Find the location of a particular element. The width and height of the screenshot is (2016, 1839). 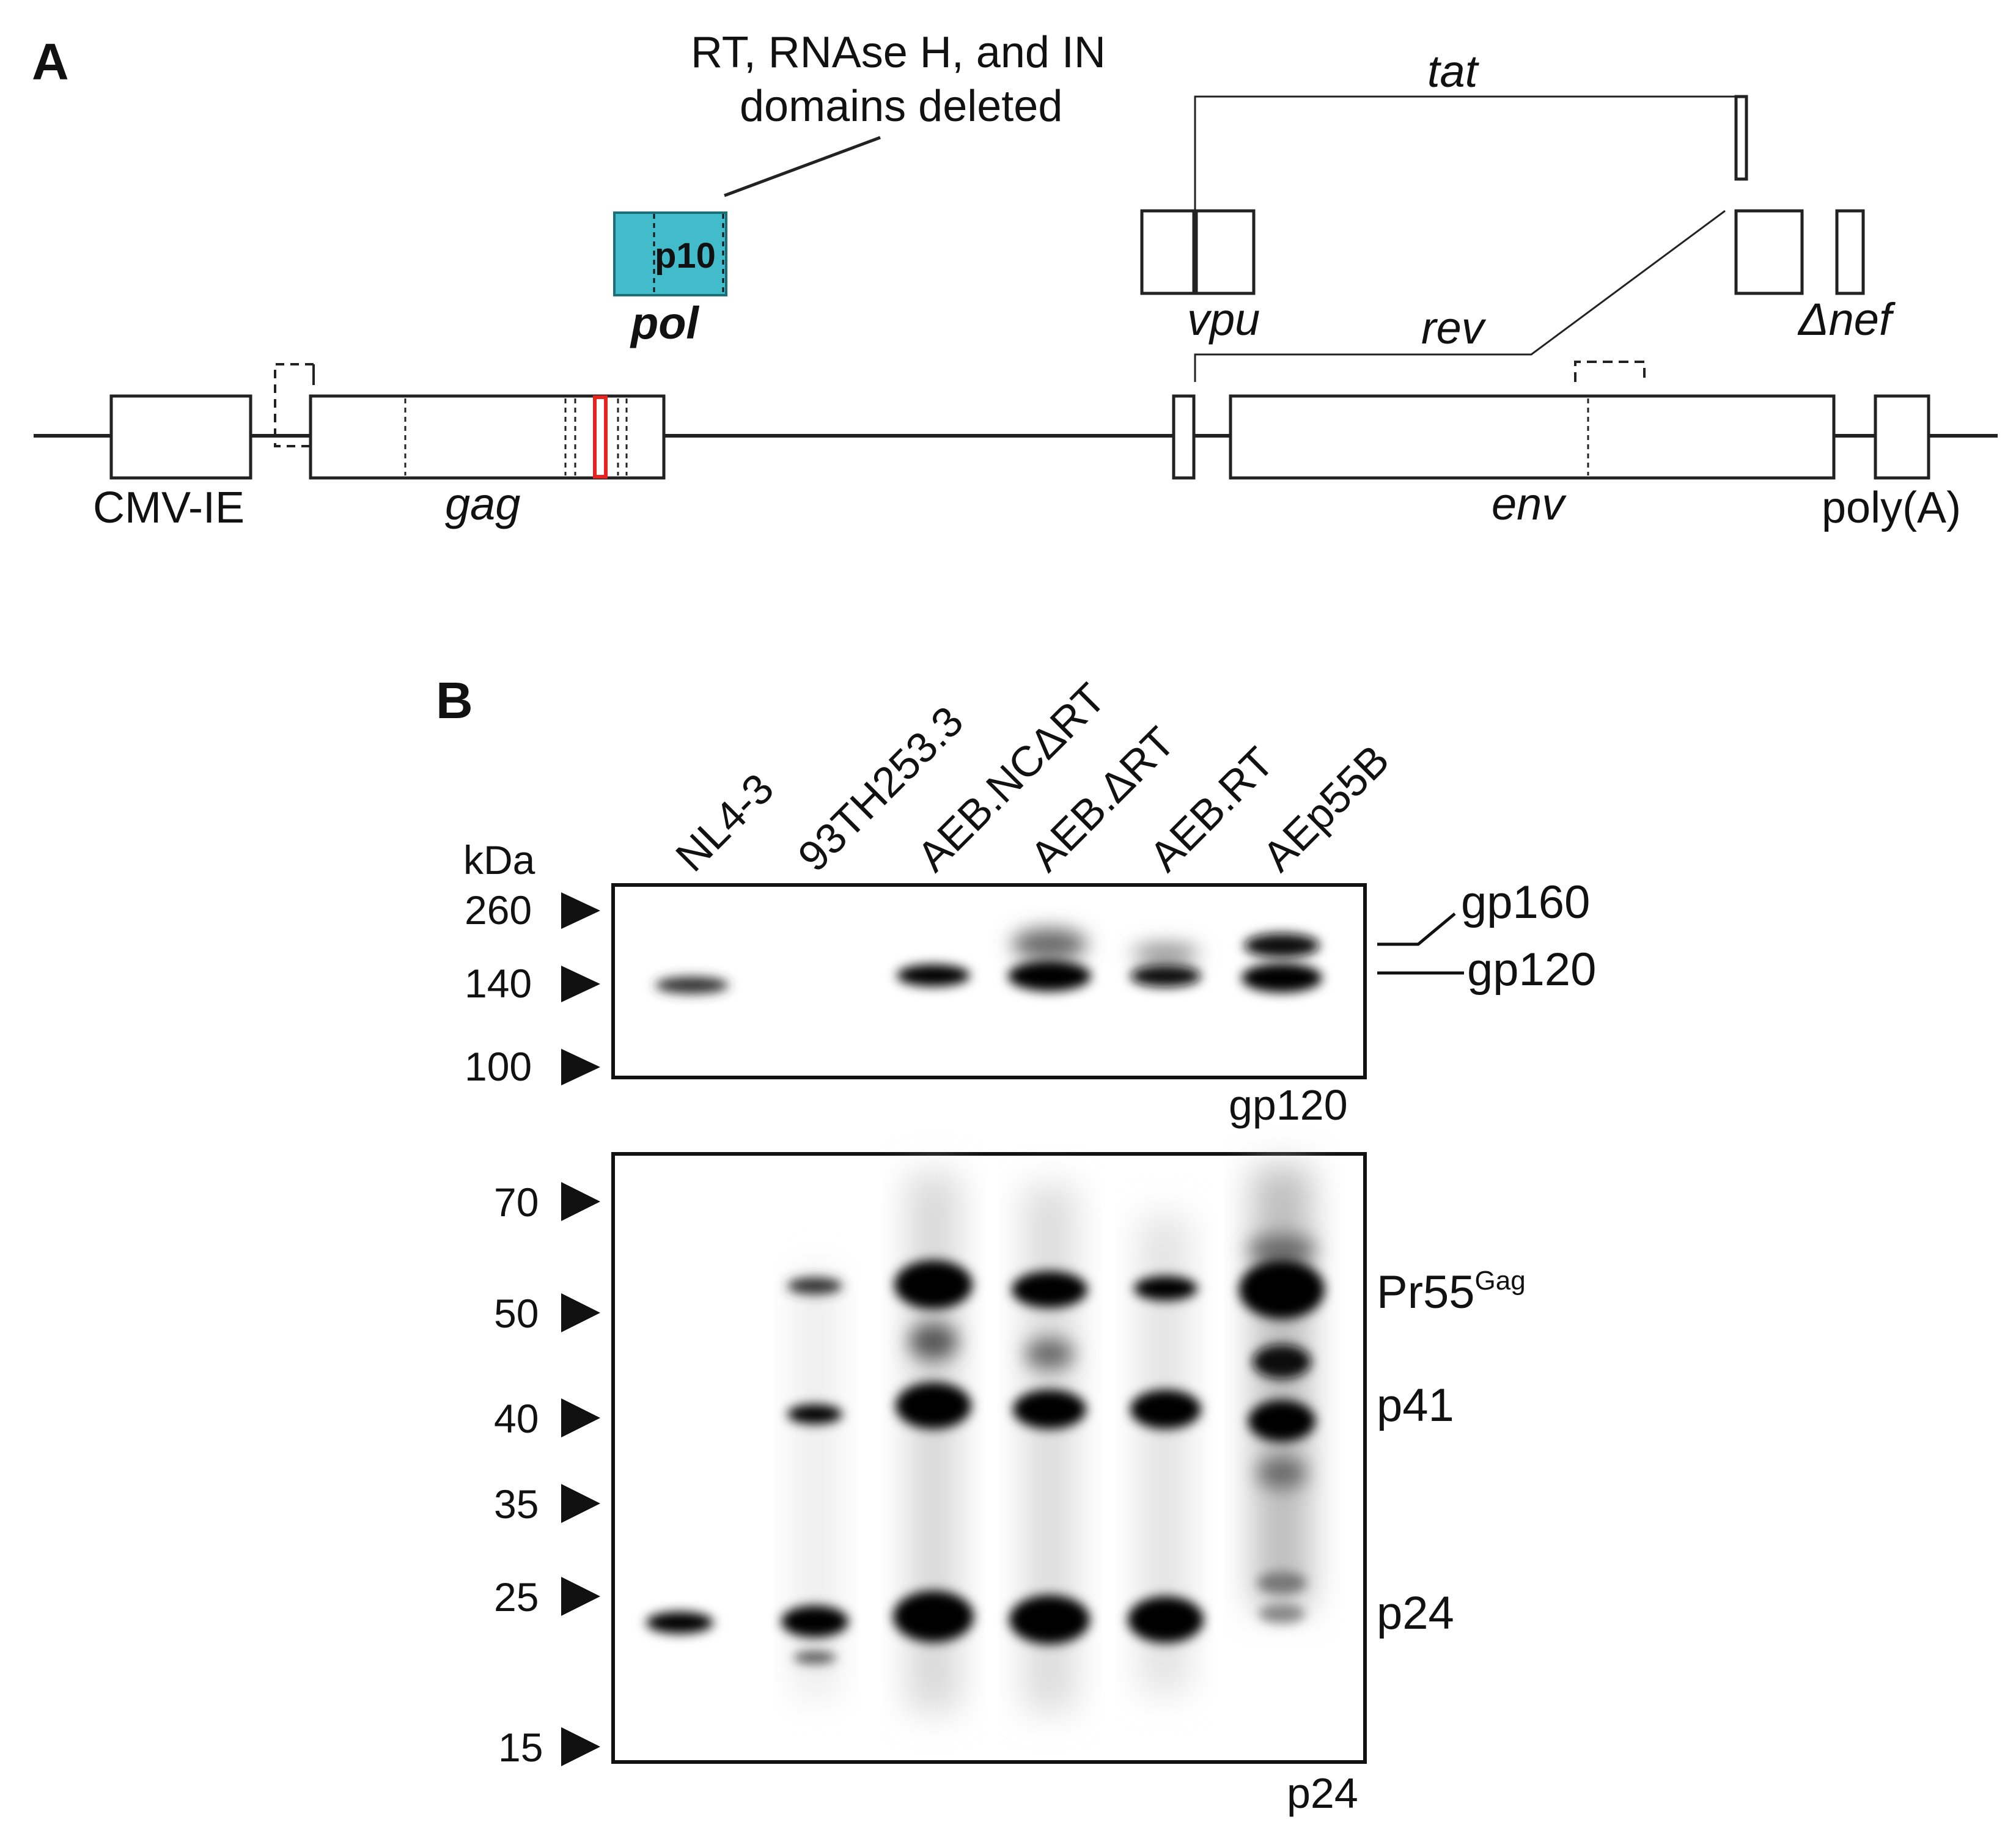

tat-connector is located at coordinates (1465, 154).